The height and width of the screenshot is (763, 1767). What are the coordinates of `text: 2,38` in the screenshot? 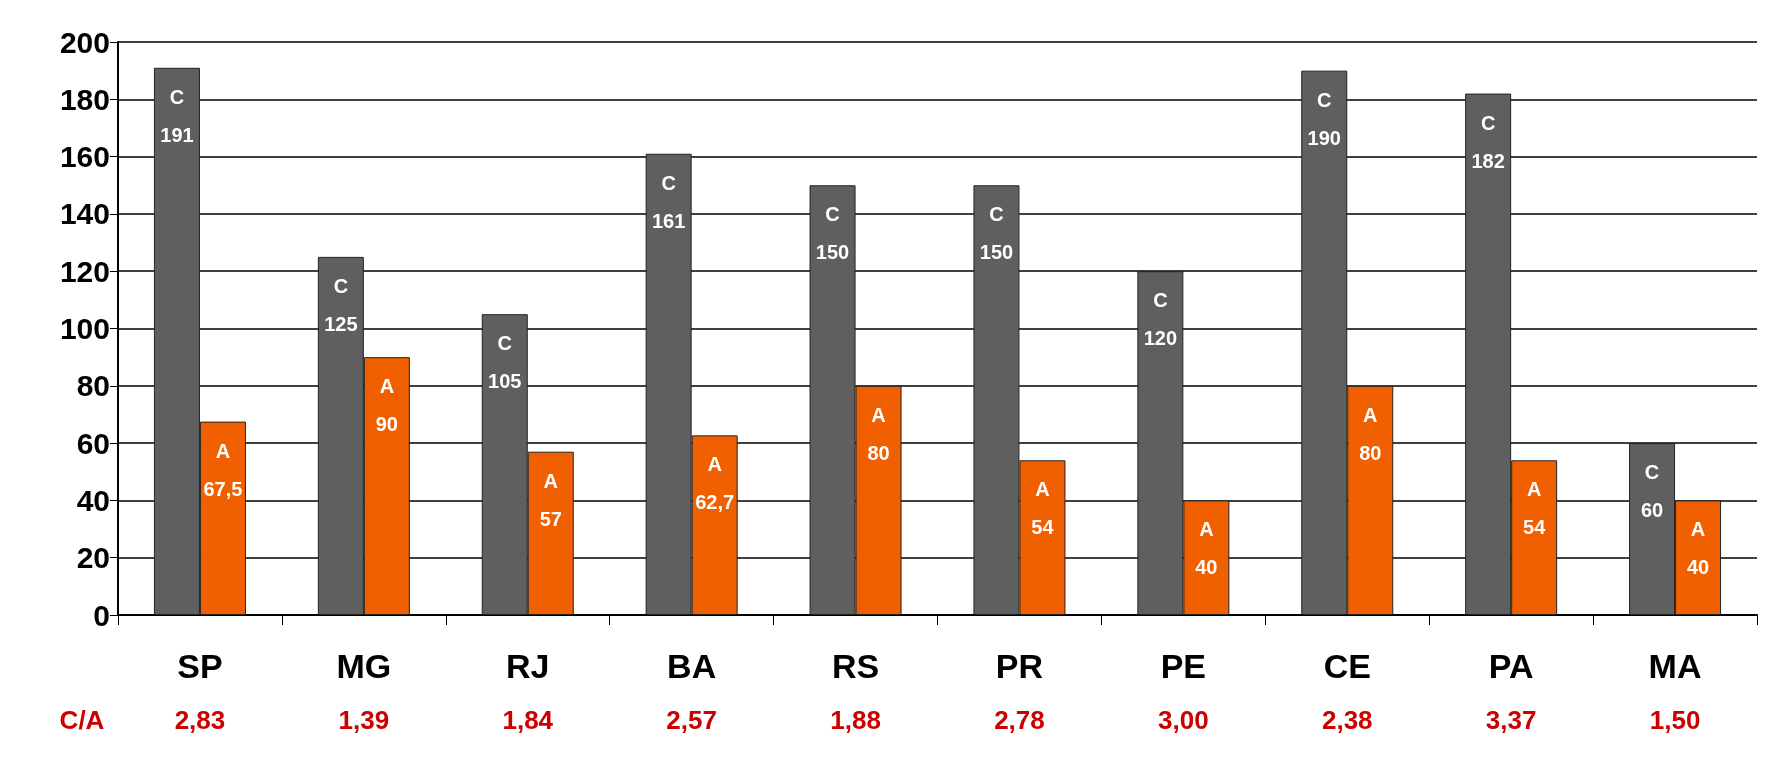 It's located at (1347, 720).